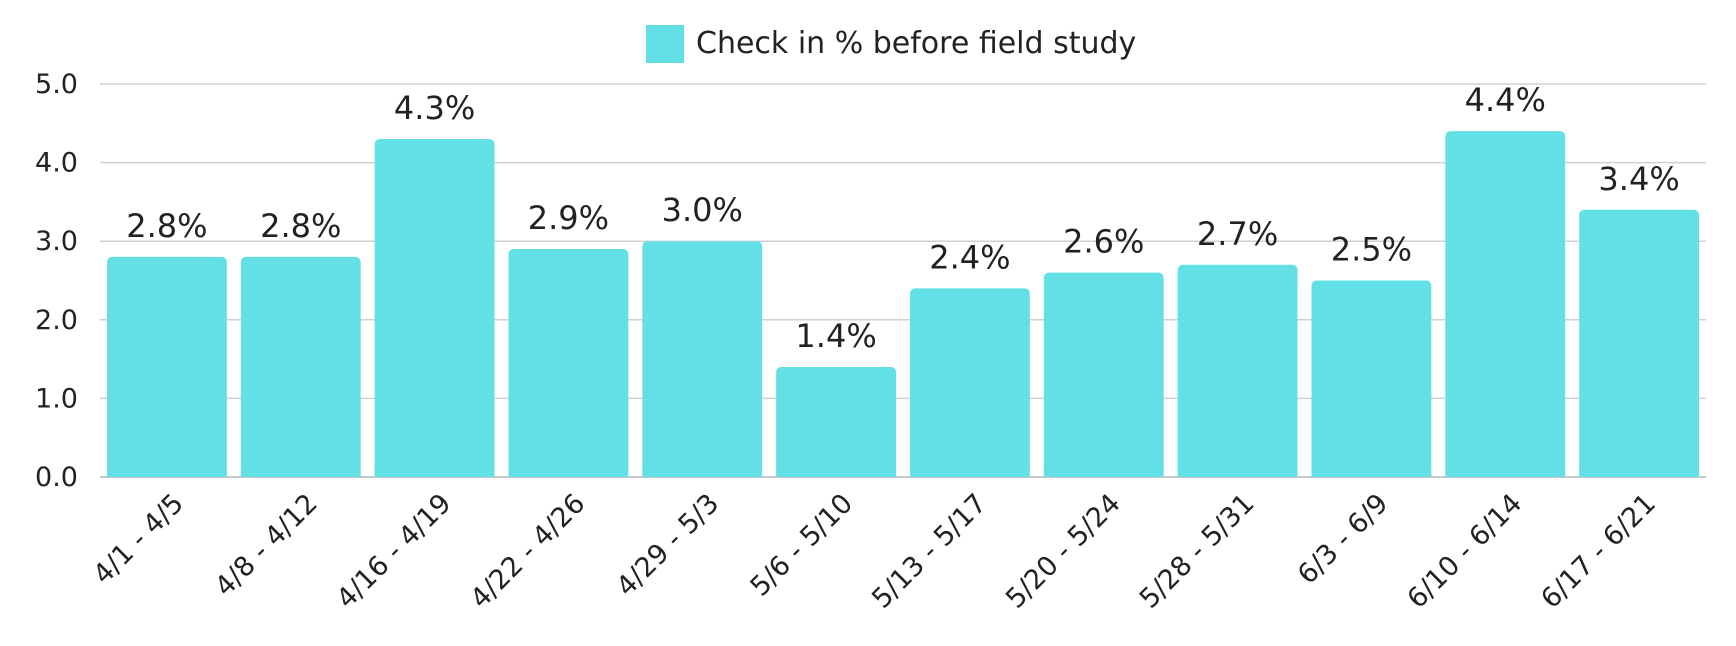 Image resolution: width=1736 pixels, height=646 pixels. What do you see at coordinates (801, 545) in the screenshot?
I see `x-tick-label: 5/6 - 5/10` at bounding box center [801, 545].